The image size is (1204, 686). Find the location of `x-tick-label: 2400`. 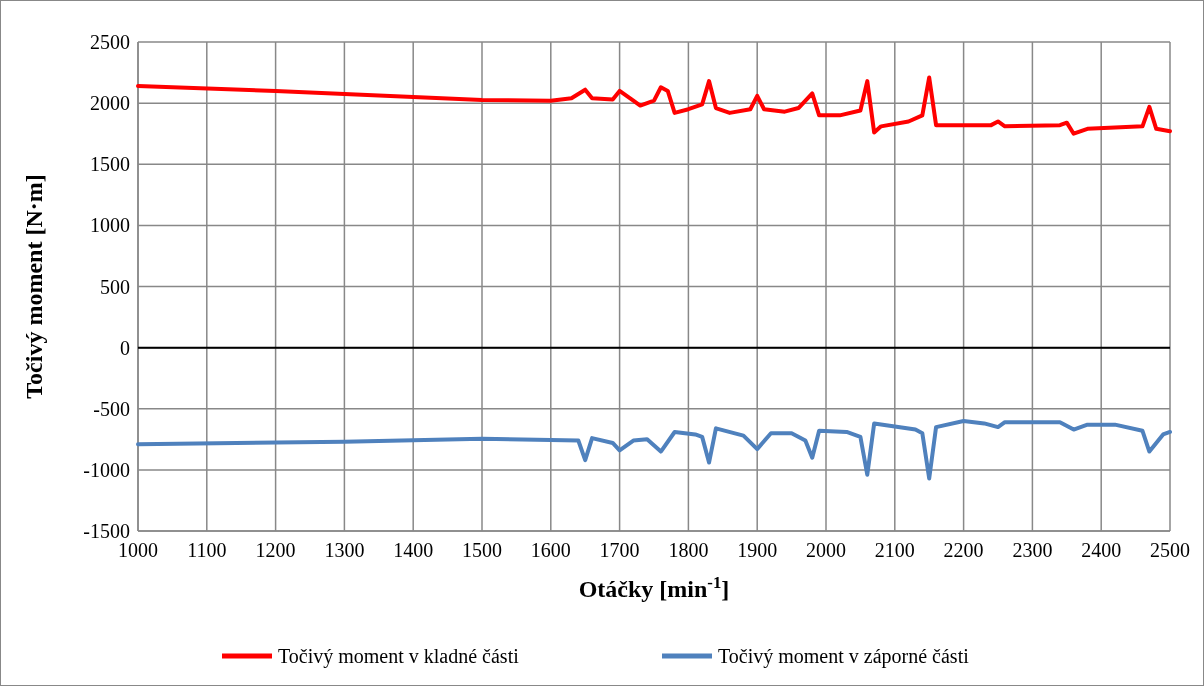

x-tick-label: 2400 is located at coordinates (1101, 550).